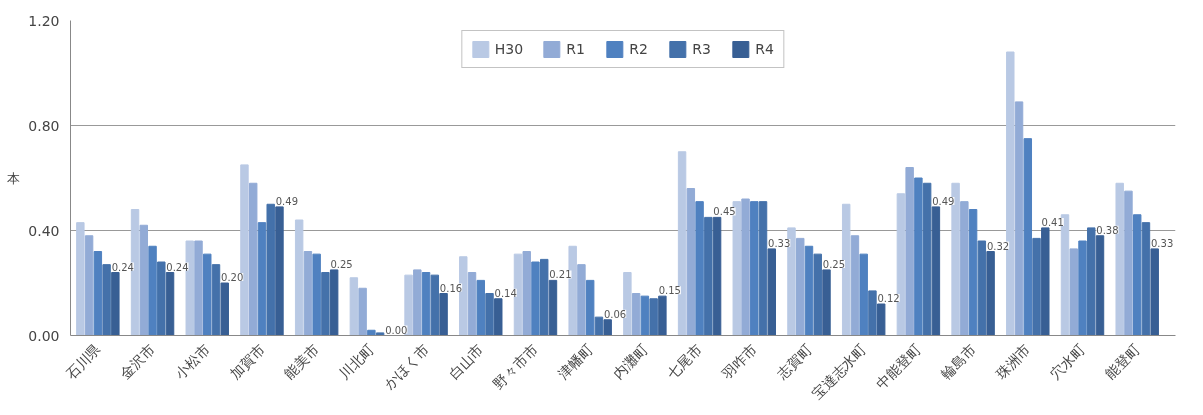 The height and width of the screenshot is (415, 1203). I want to click on x-tick-label: 七尾市, so click(685, 361).